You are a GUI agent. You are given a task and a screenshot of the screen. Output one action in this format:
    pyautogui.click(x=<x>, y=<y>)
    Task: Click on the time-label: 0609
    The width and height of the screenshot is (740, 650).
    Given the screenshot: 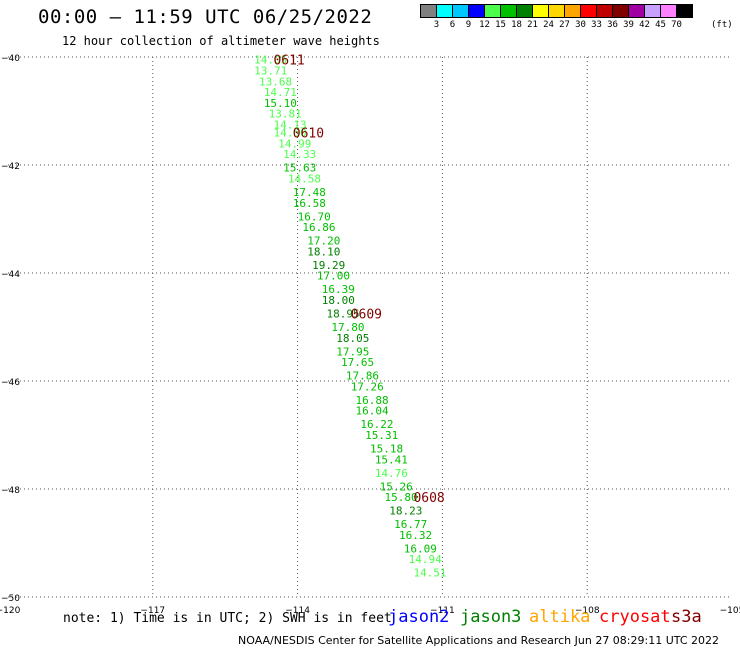 What is the action you would take?
    pyautogui.click(x=366, y=315)
    